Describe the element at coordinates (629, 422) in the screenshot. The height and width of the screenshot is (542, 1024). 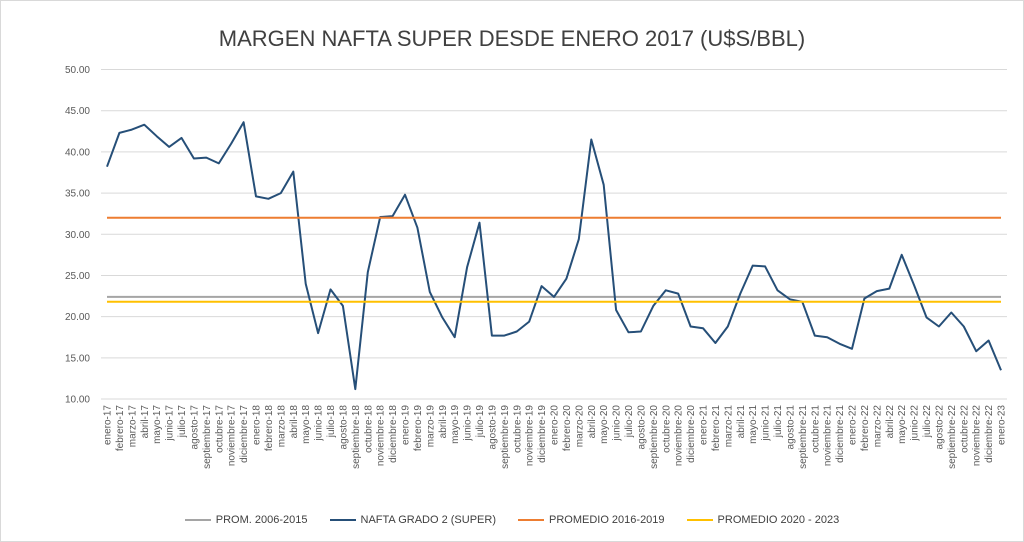
I see `x-tick-label: julio-20` at that location.